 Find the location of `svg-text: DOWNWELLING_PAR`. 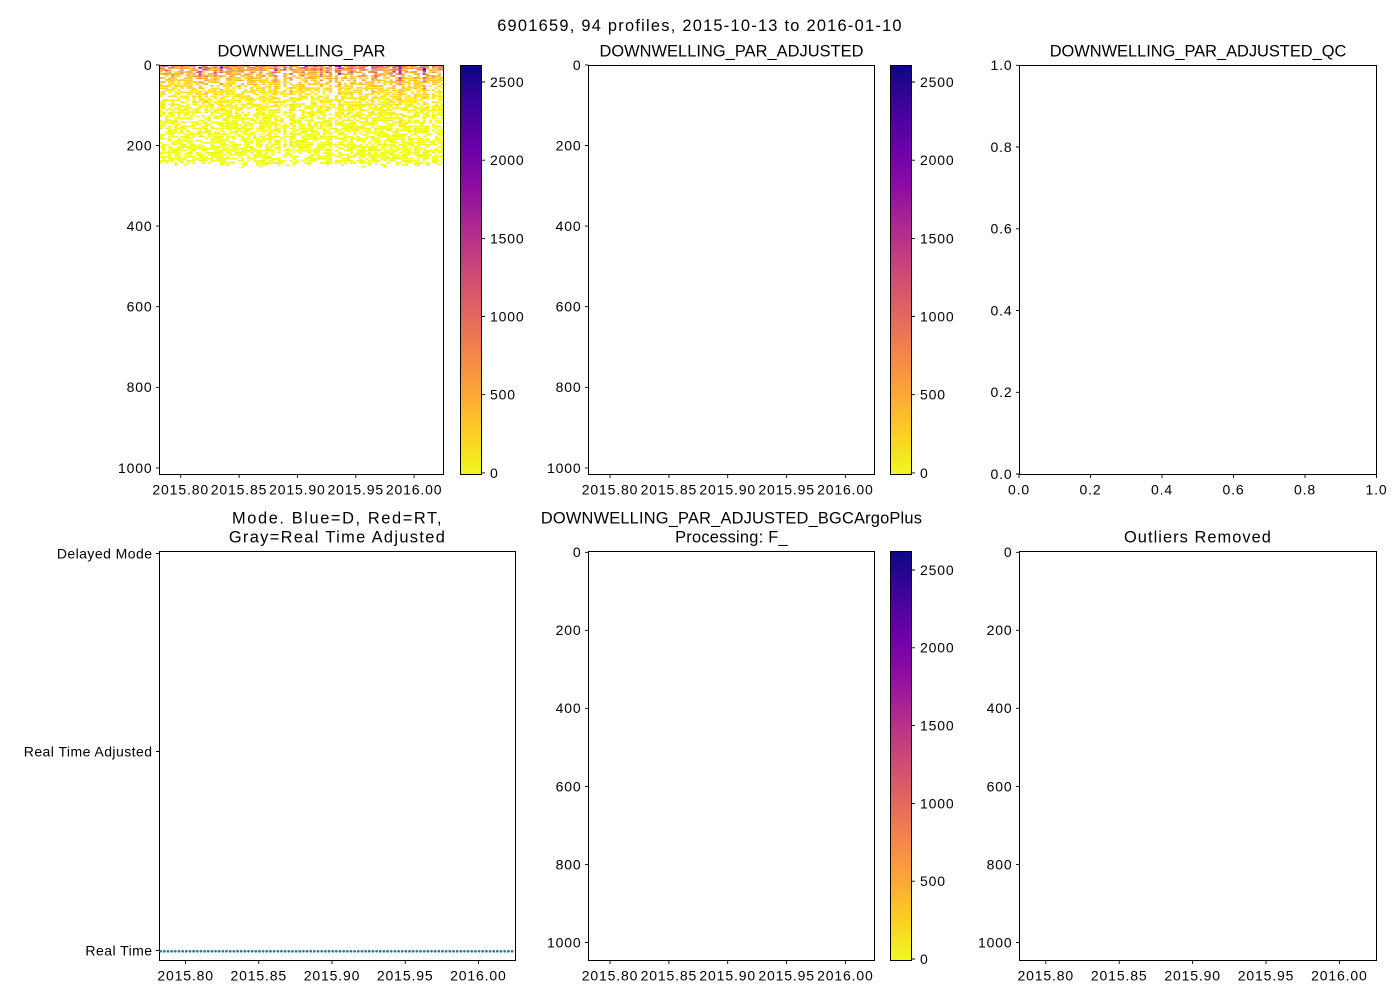

svg-text: DOWNWELLING_PAR is located at coordinates (301, 51).